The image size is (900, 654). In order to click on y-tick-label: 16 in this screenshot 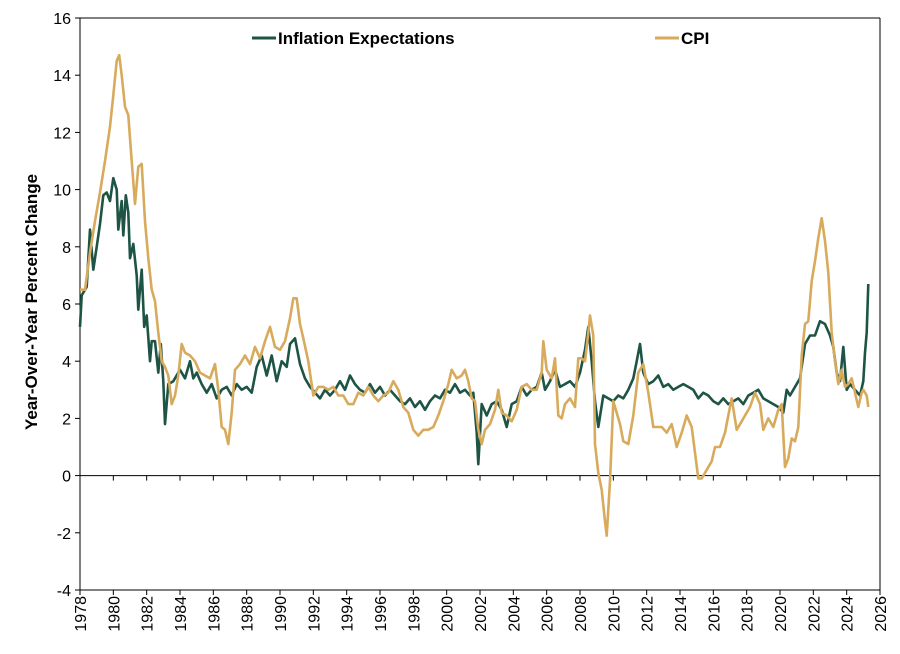, I will do `click(62, 19)`.